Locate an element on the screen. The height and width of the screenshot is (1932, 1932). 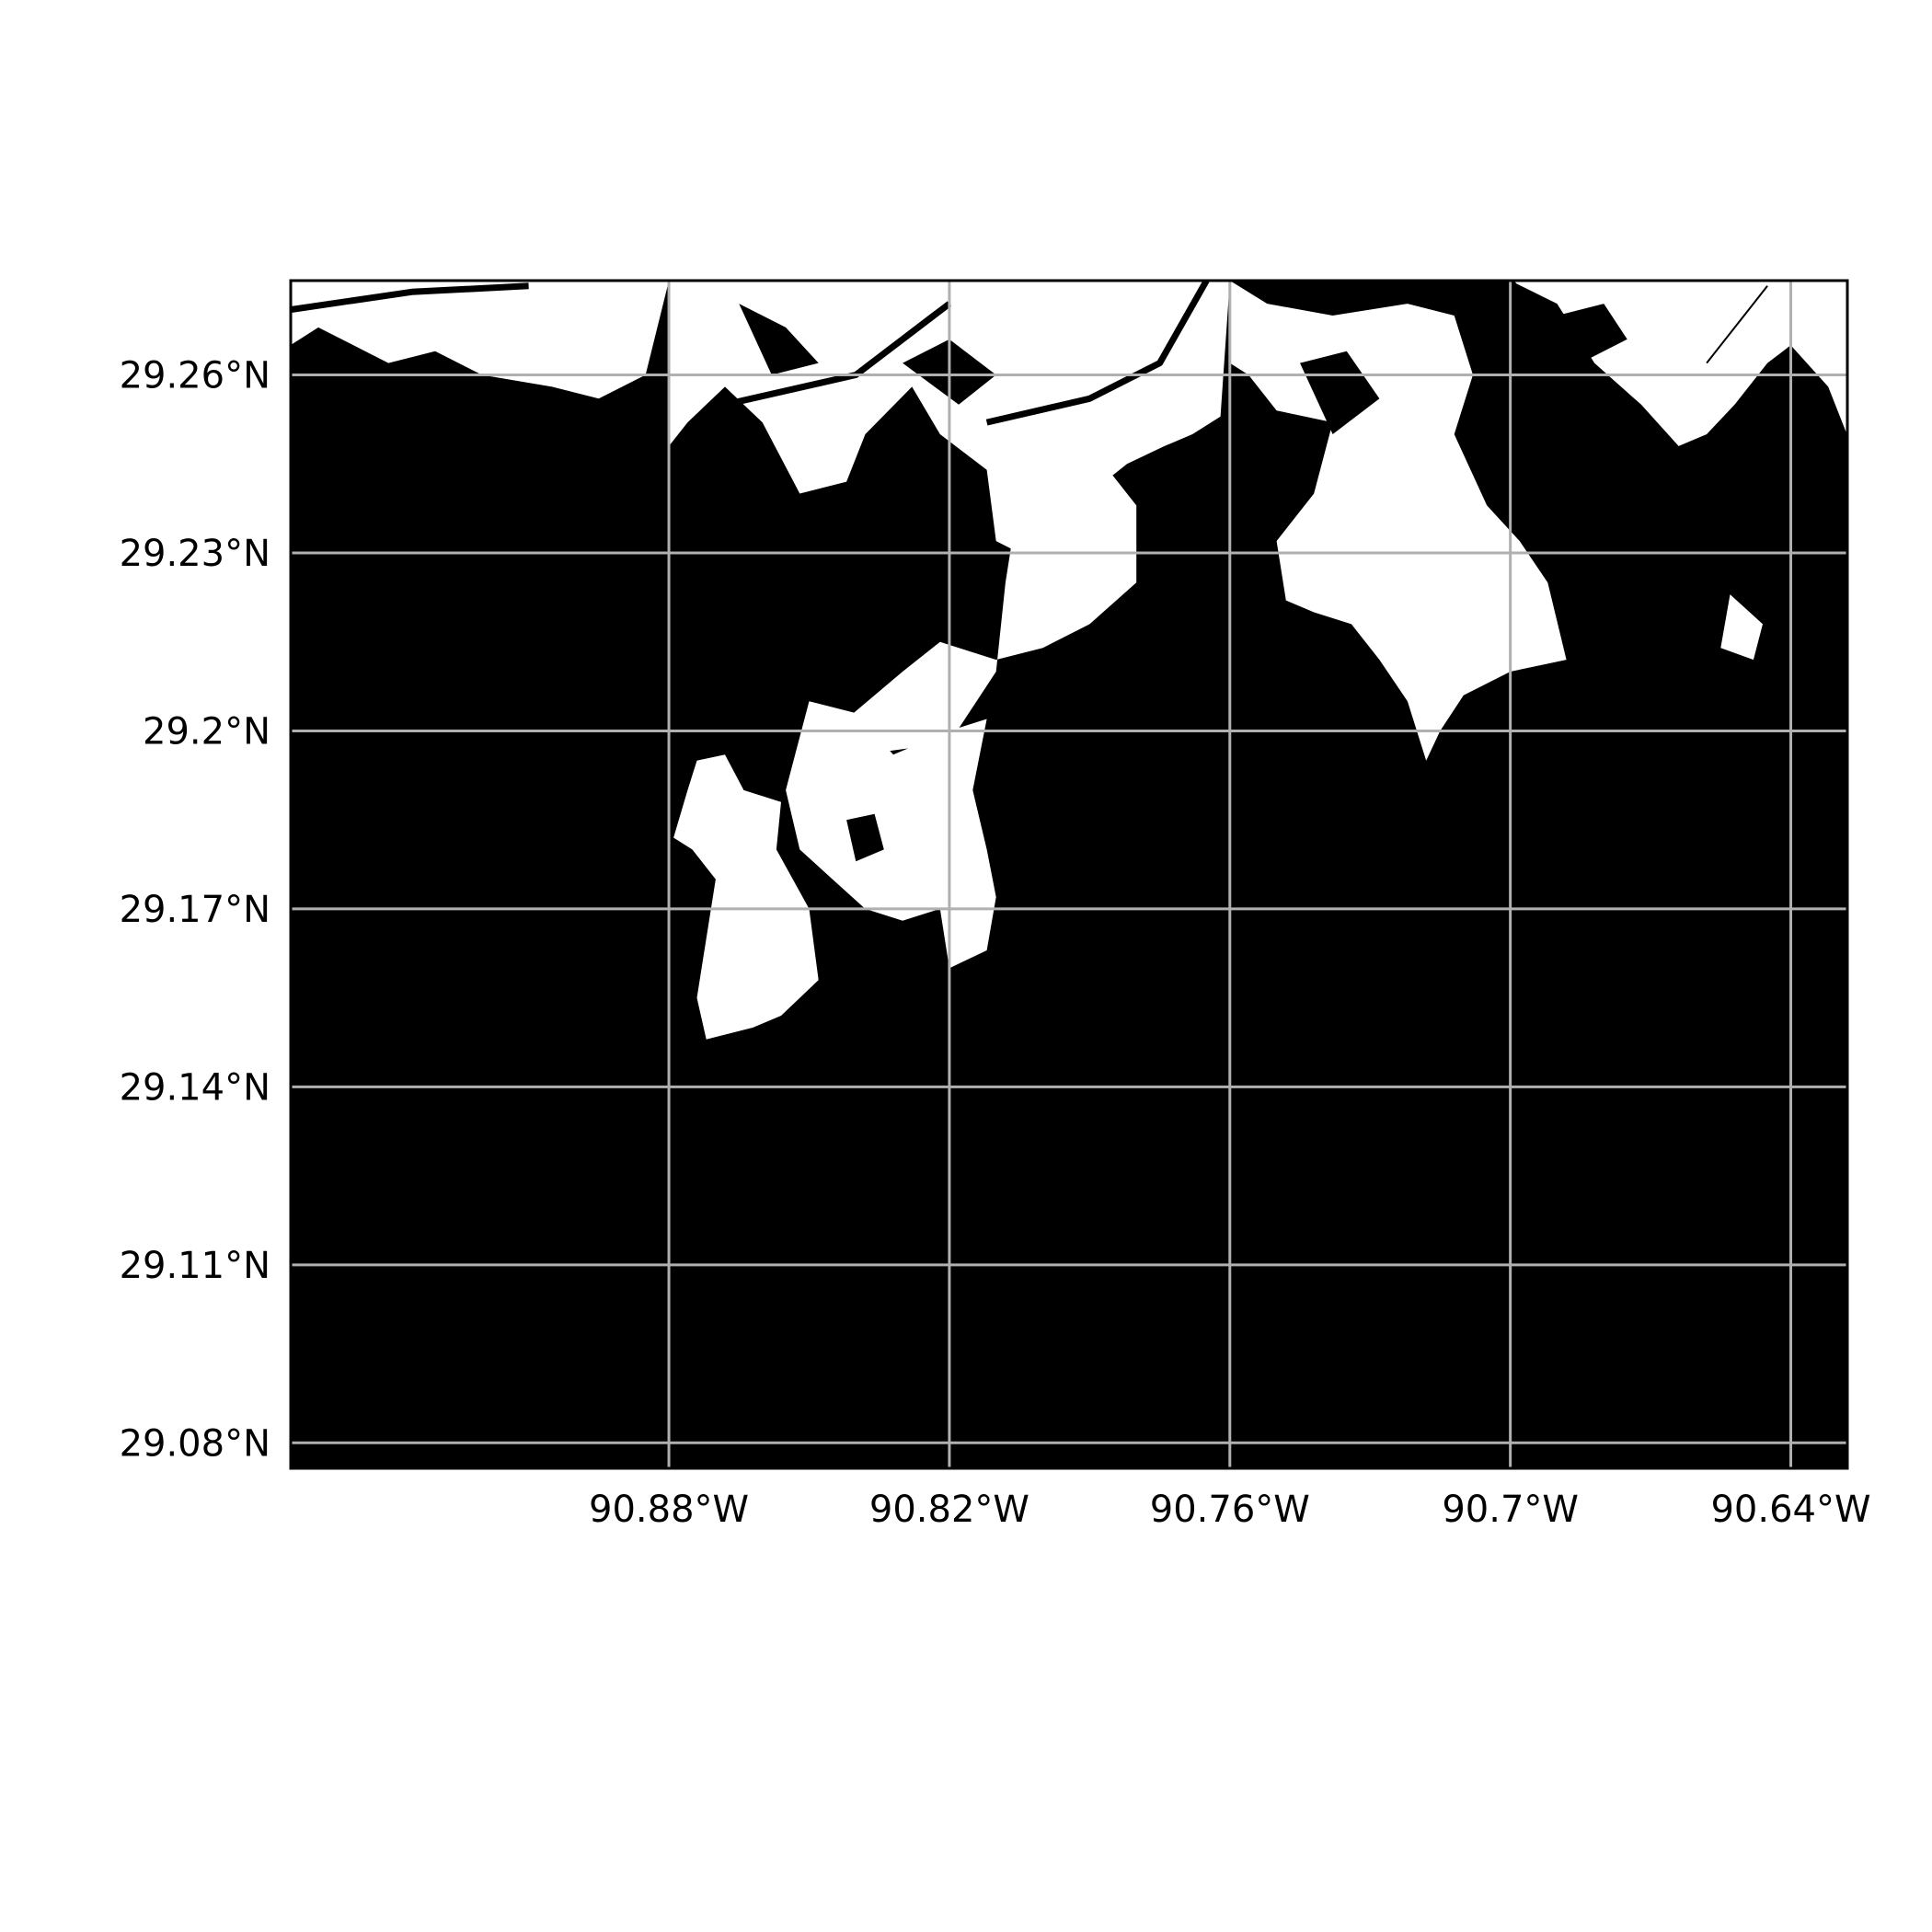
water-pond-west-island is located at coordinates (865, 837).